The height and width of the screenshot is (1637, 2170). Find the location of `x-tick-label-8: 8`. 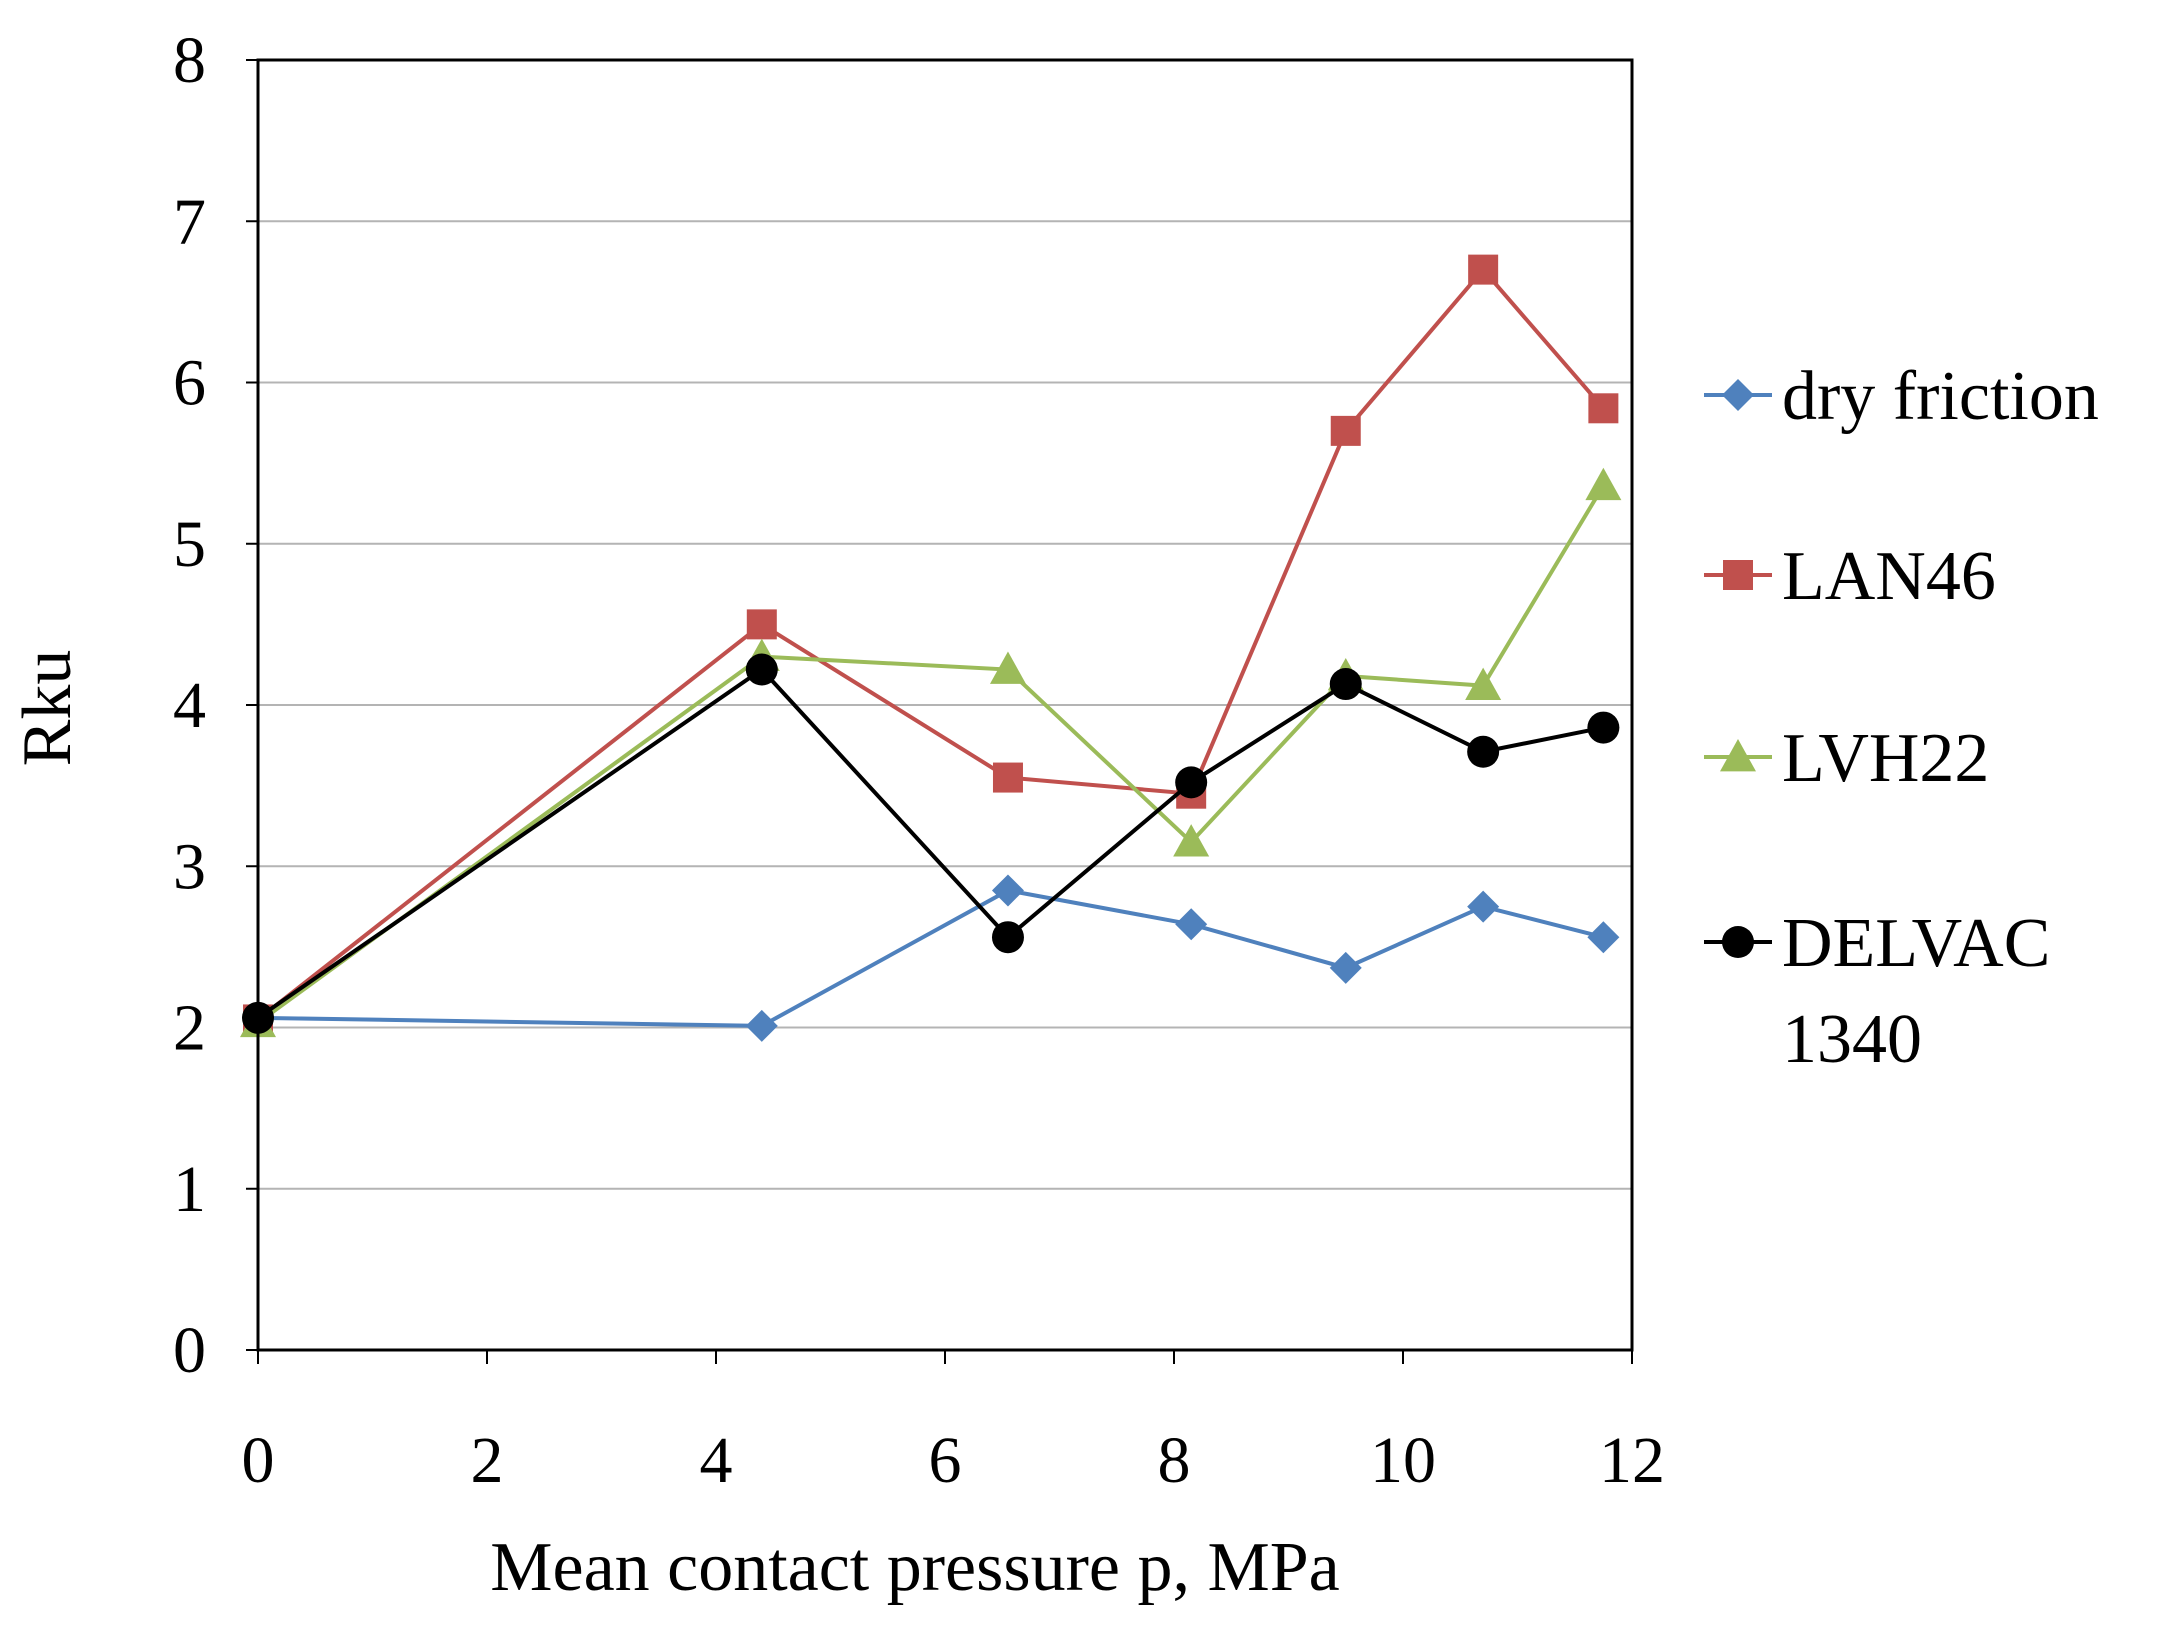

x-tick-label-8: 8 is located at coordinates (1174, 1460).